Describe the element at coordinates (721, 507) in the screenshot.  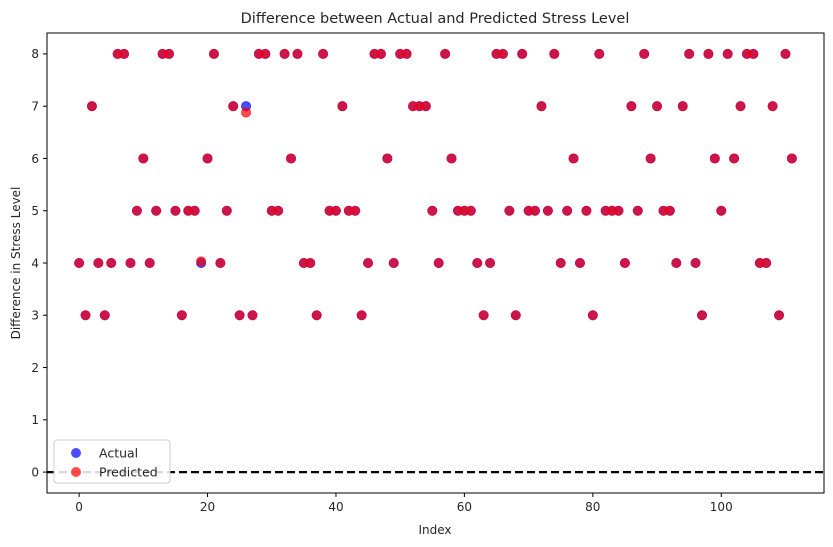
I see `x-tick-label: 100` at that location.